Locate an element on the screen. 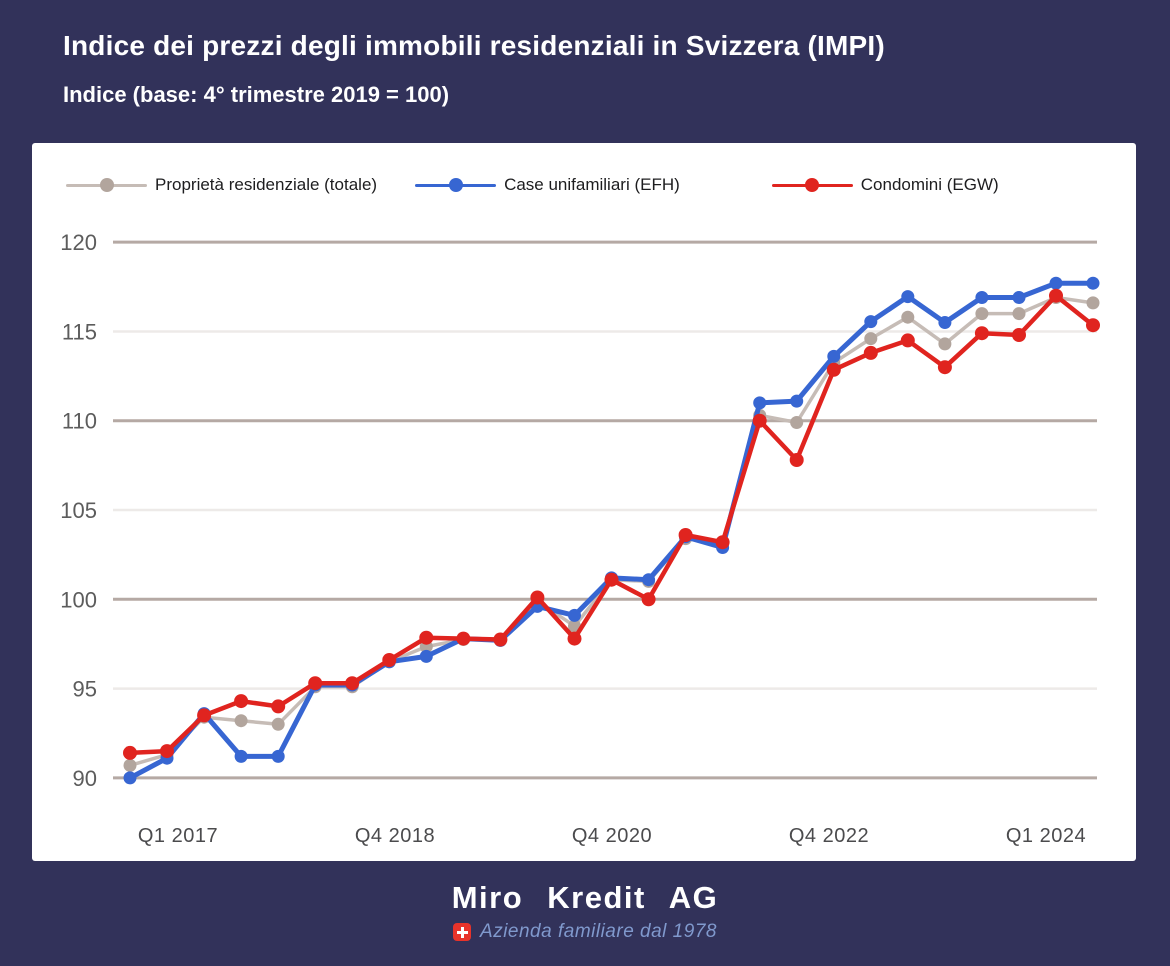  x-tick-label-q4-2018: Q4 2018 is located at coordinates (395, 836).